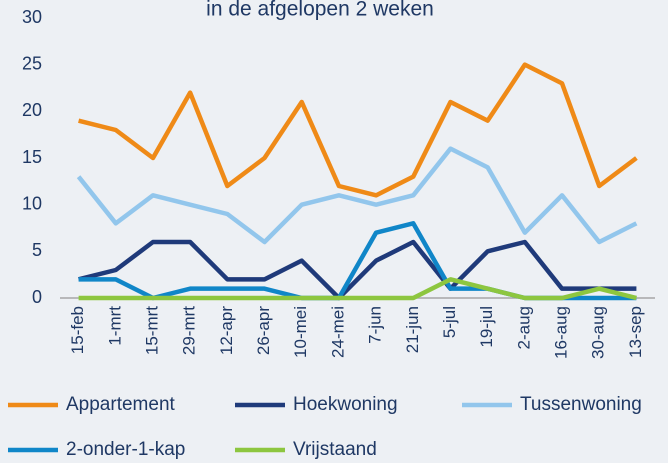 Image resolution: width=668 pixels, height=463 pixels. I want to click on x-tick-label: 26-apr, so click(263, 330).